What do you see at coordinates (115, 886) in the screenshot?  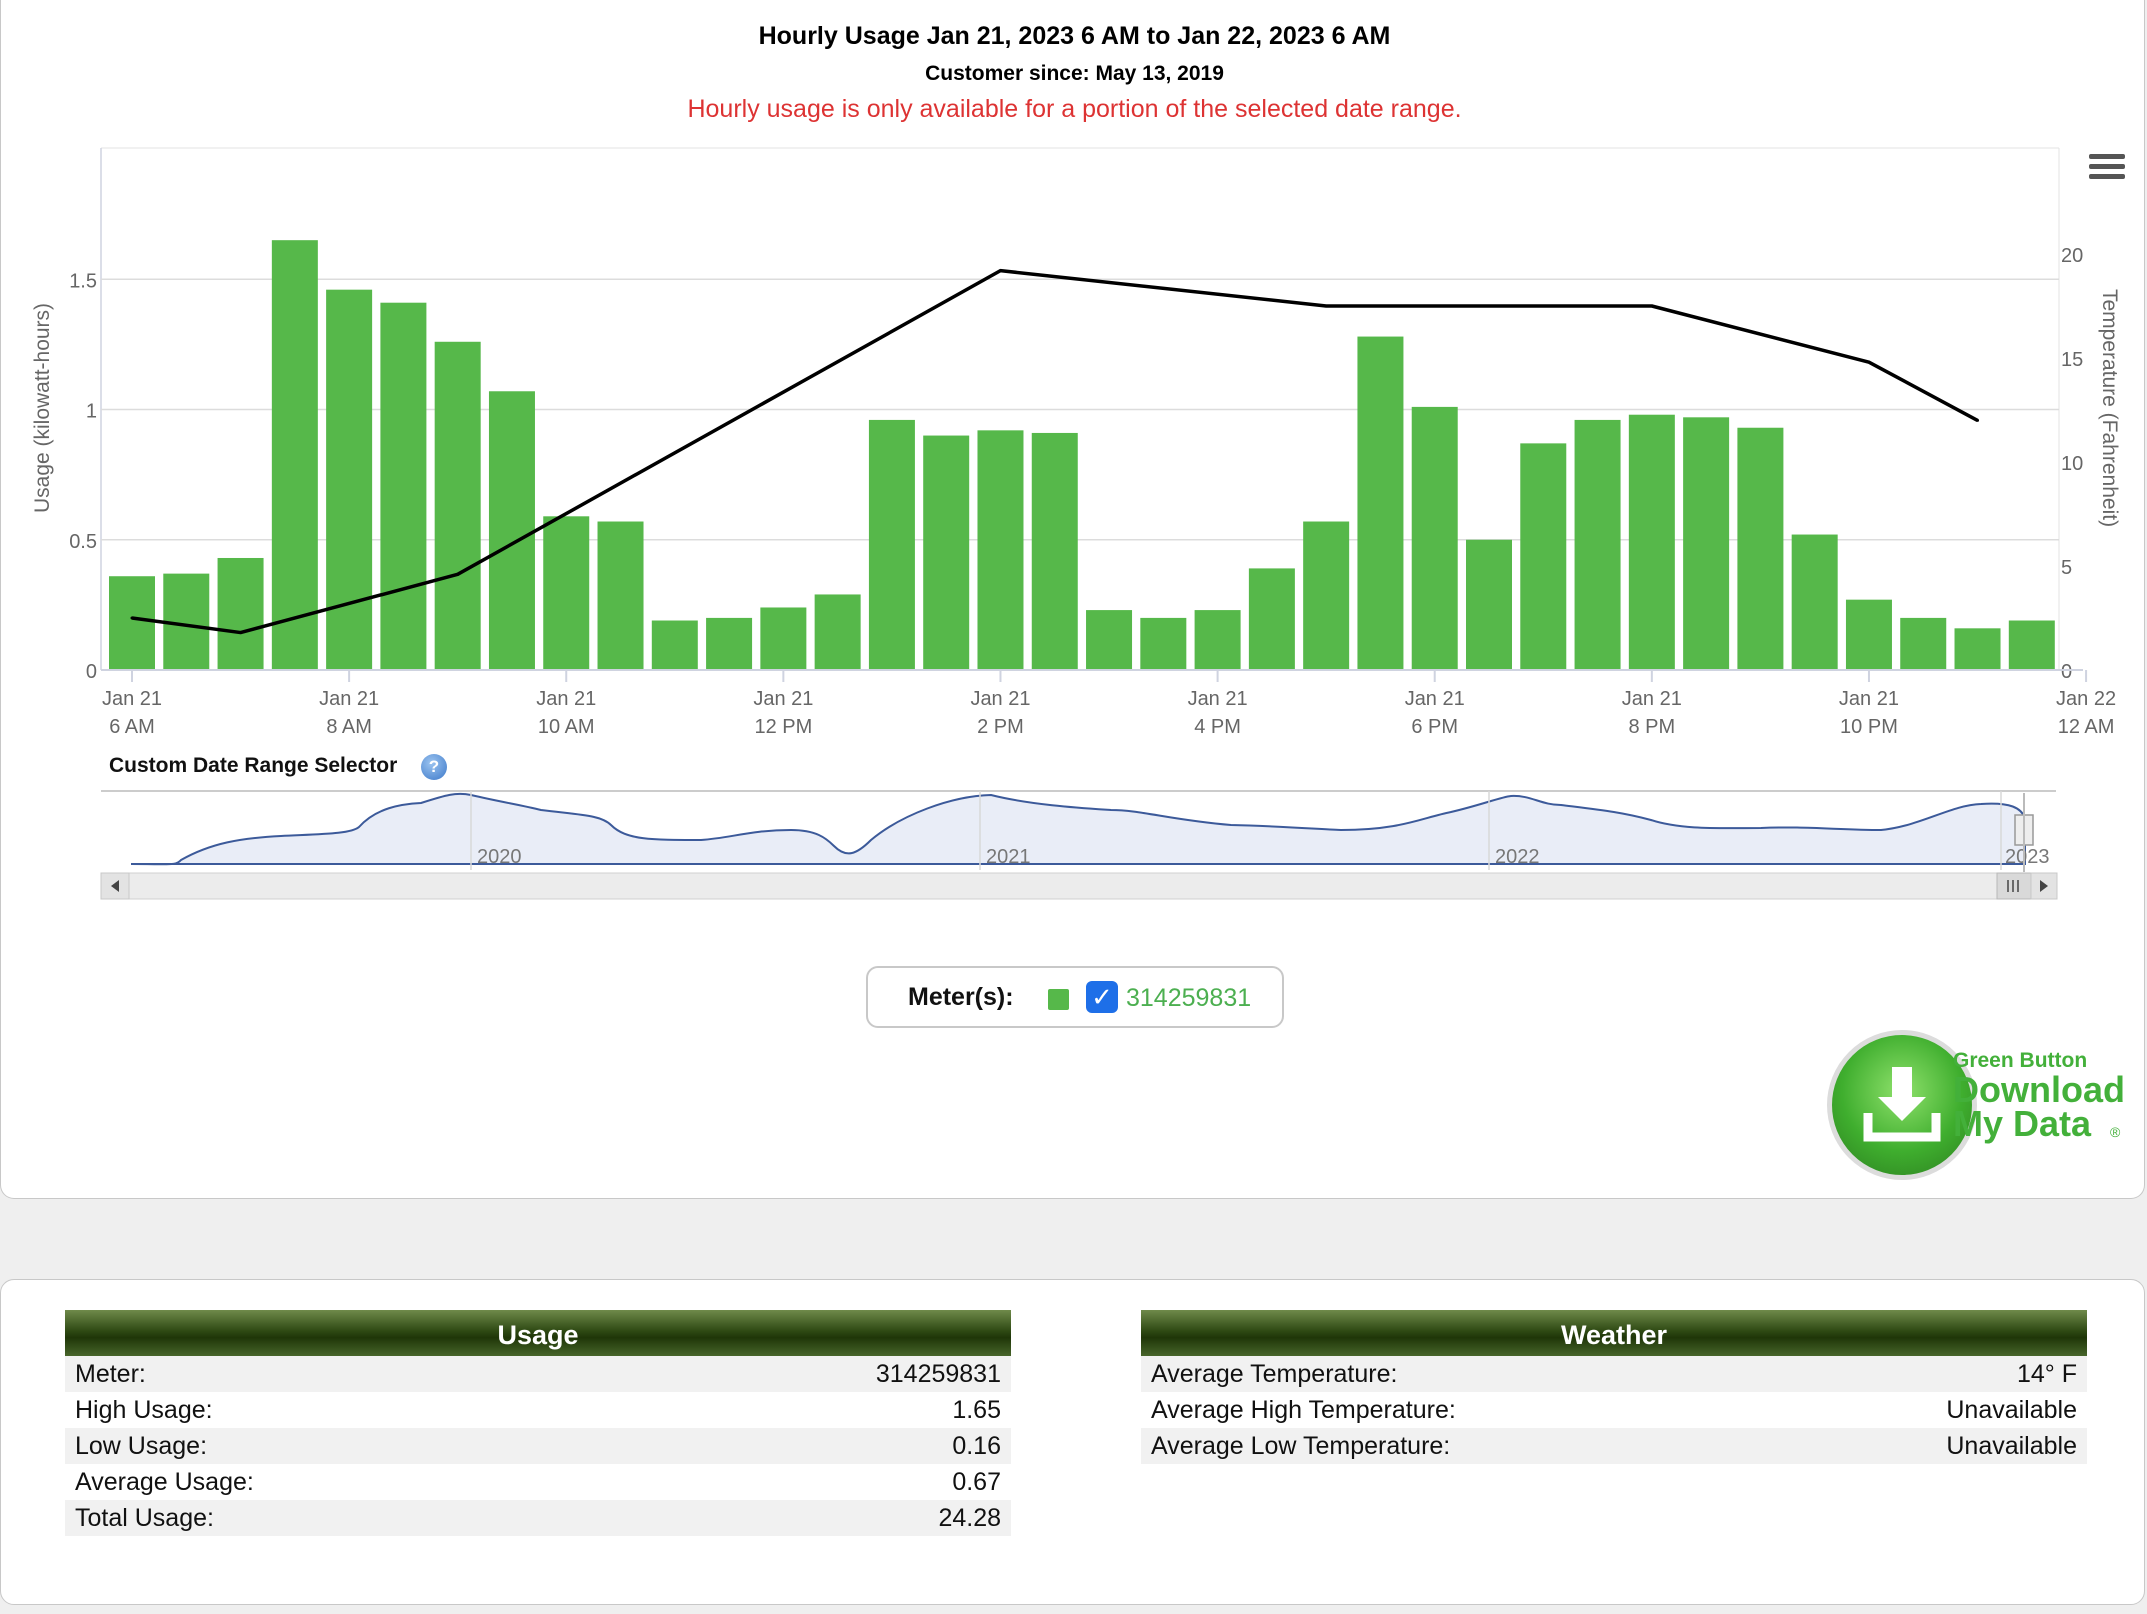 I see `scroll-left-icon` at bounding box center [115, 886].